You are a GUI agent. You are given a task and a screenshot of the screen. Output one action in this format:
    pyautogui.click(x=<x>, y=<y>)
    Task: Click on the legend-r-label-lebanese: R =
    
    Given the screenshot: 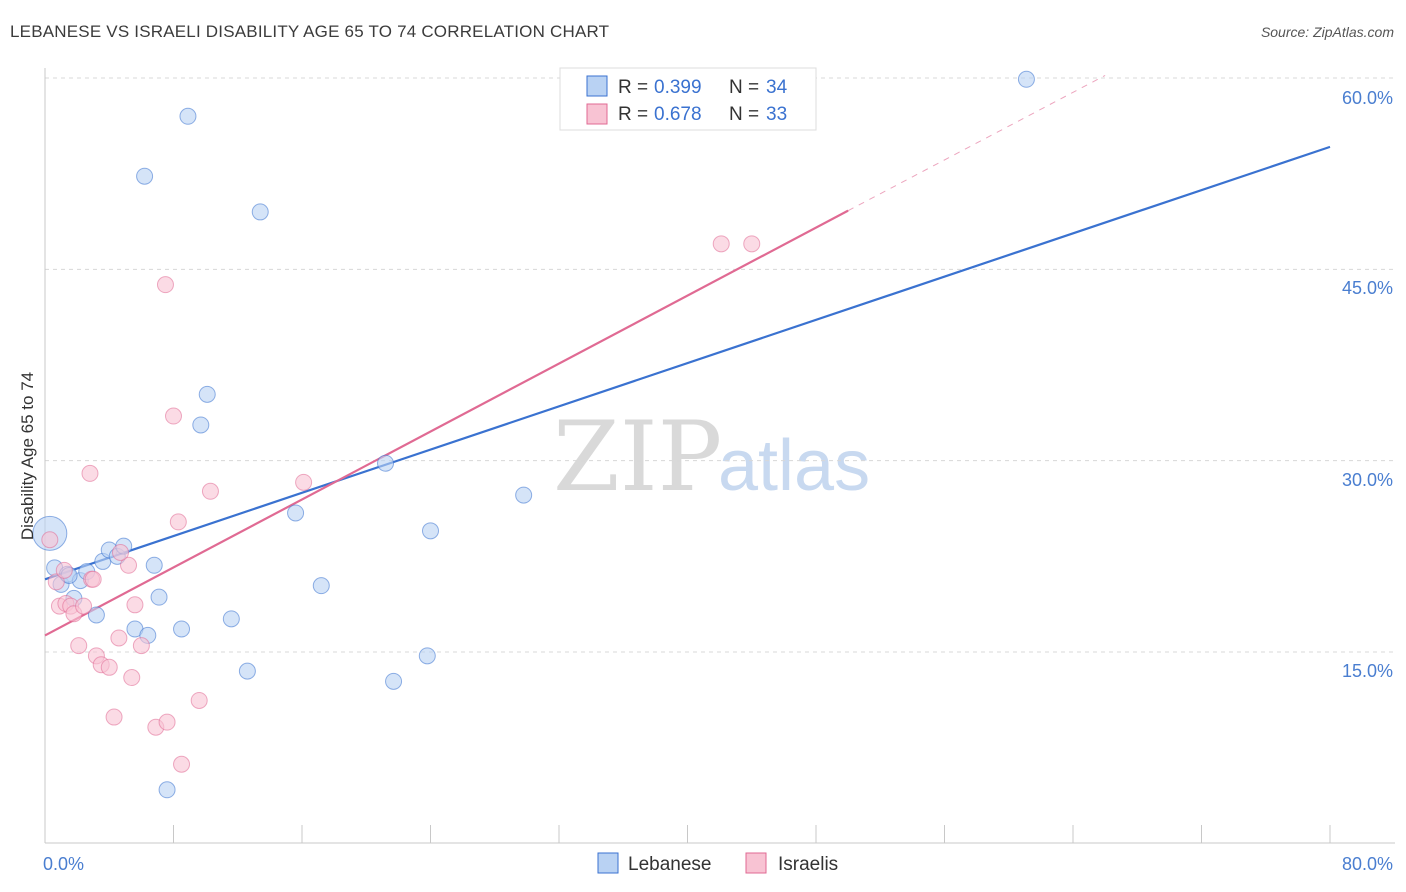 What is the action you would take?
    pyautogui.click(x=633, y=87)
    